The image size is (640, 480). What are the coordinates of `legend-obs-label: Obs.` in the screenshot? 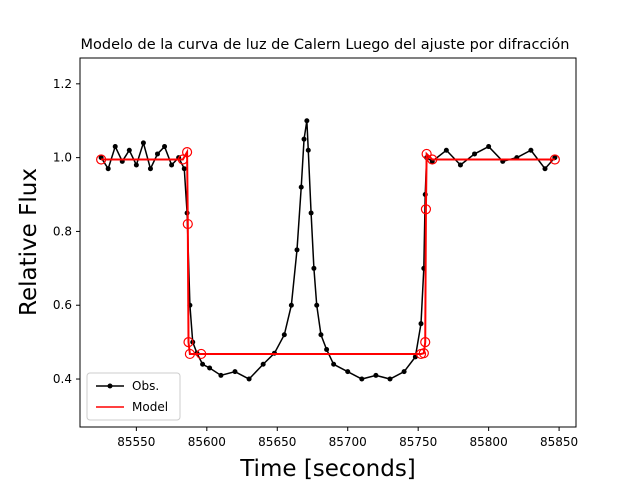 It's located at (145, 386).